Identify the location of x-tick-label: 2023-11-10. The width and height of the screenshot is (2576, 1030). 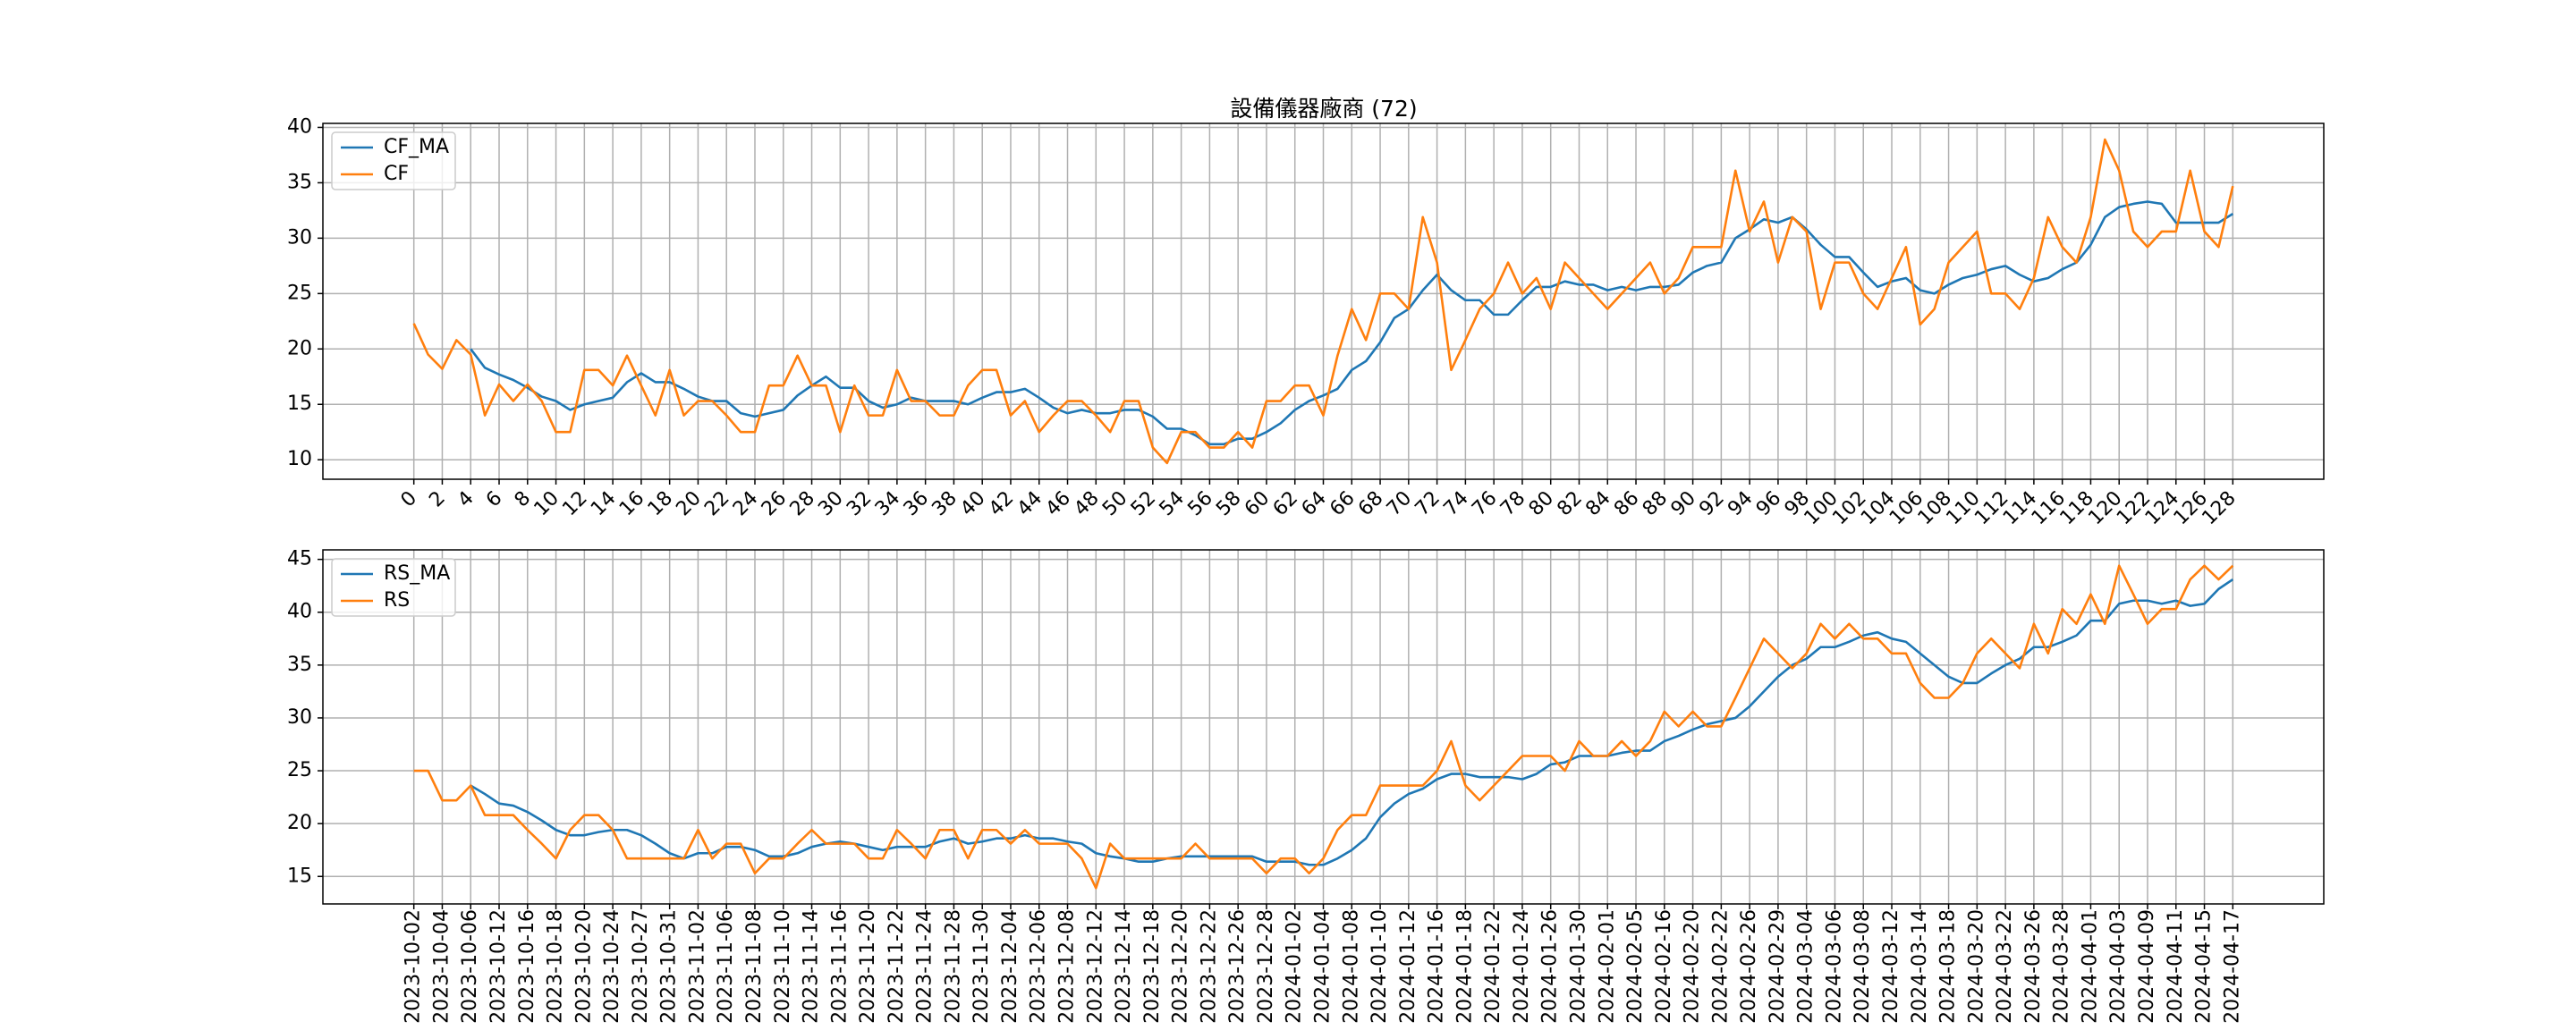
(783, 966).